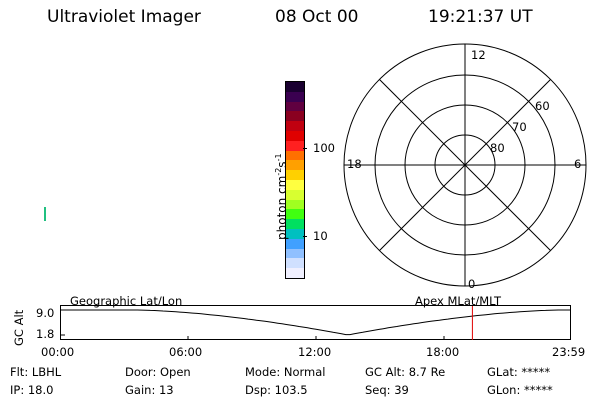  What do you see at coordinates (124, 17) in the screenshot?
I see `instrument-title: Ultraviolet Imager` at bounding box center [124, 17].